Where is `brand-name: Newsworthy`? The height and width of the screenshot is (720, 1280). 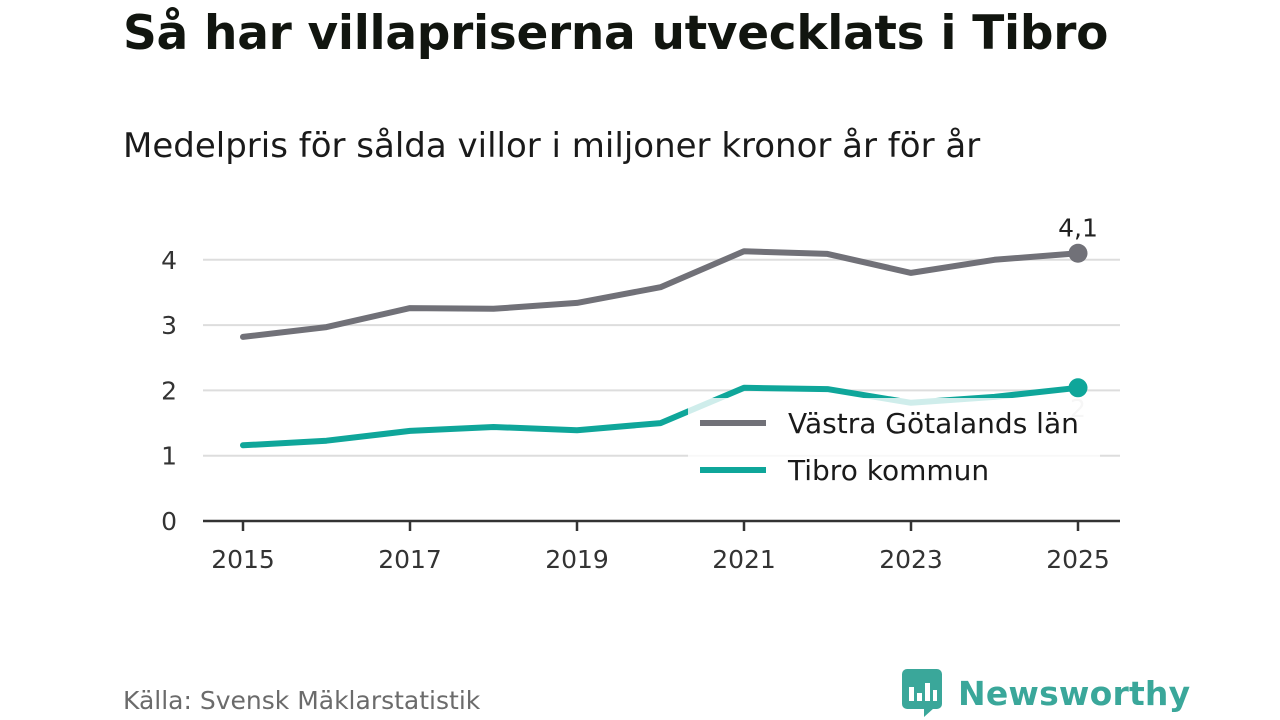
brand-name: Newsworthy is located at coordinates (1074, 693).